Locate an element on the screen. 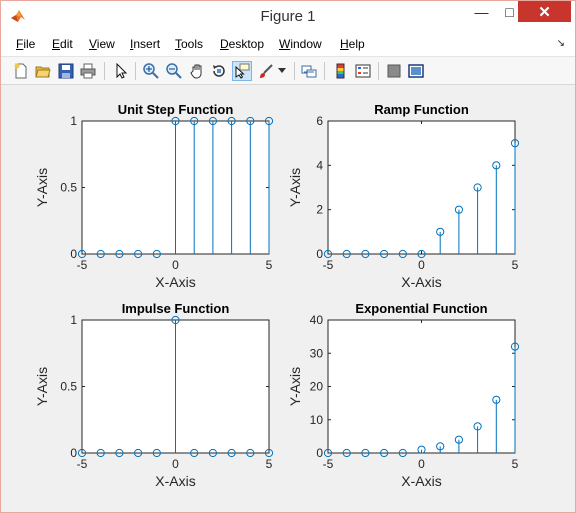 This screenshot has height=513, width=576. axes-box is located at coordinates (421, 386).